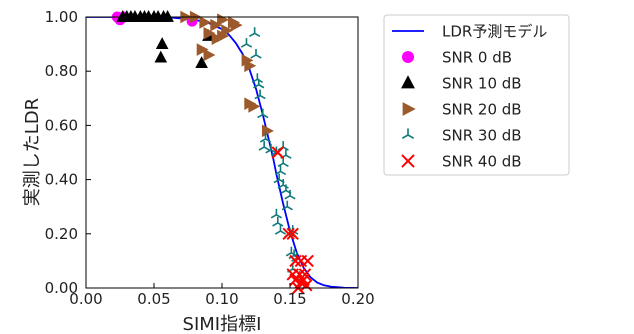 The image size is (634, 334). I want to click on legend-item: SNR 20 dB, so click(462, 110).